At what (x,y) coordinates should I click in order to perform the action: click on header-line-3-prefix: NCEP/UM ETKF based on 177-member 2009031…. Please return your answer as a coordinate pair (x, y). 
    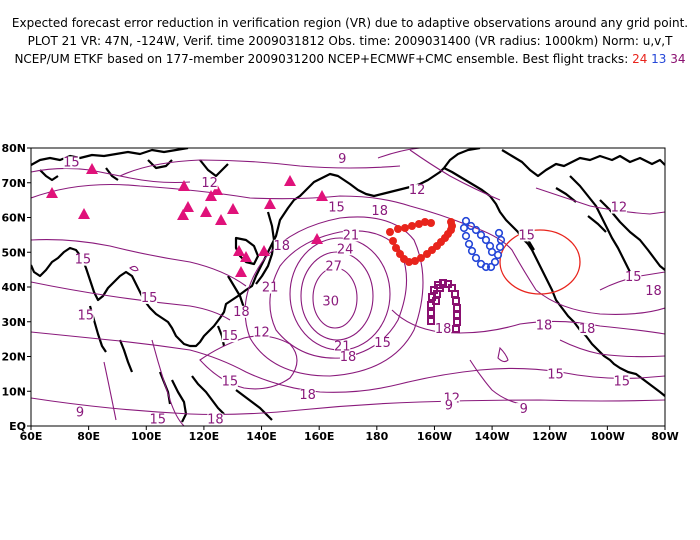
    Looking at the image, I should click on (321, 59).